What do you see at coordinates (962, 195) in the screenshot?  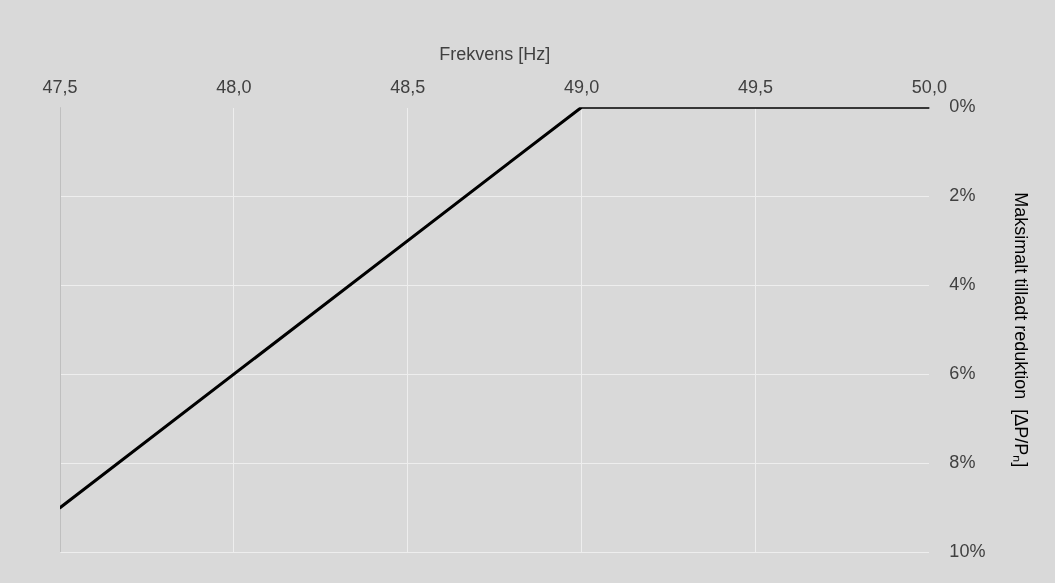 I see `y-tick-label: 2%` at bounding box center [962, 195].